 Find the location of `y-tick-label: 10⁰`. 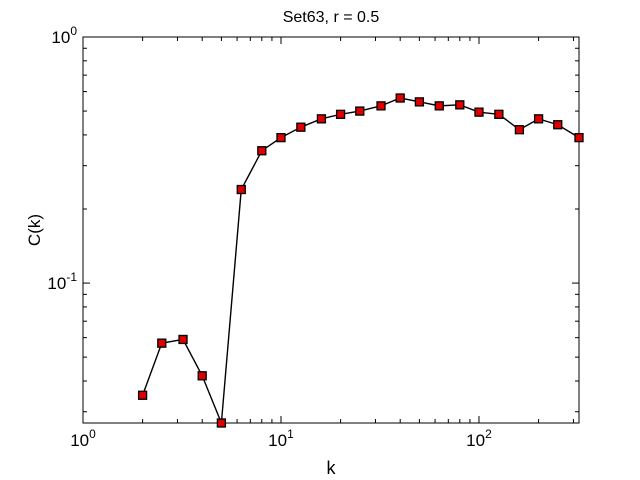

y-tick-label: 10⁰ is located at coordinates (64, 35).